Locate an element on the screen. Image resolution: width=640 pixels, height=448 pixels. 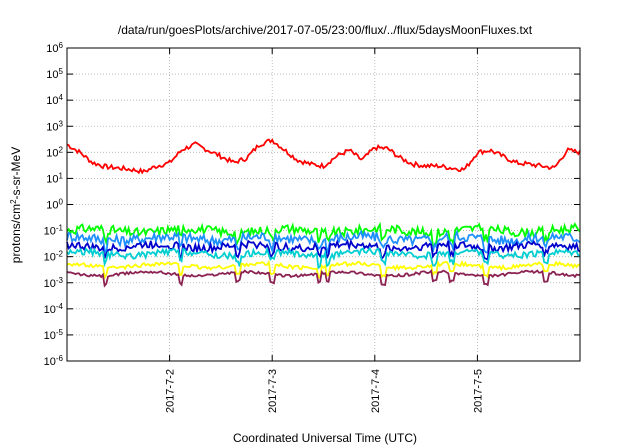
x-tick-label: 2017-7-3 is located at coordinates (273, 391).